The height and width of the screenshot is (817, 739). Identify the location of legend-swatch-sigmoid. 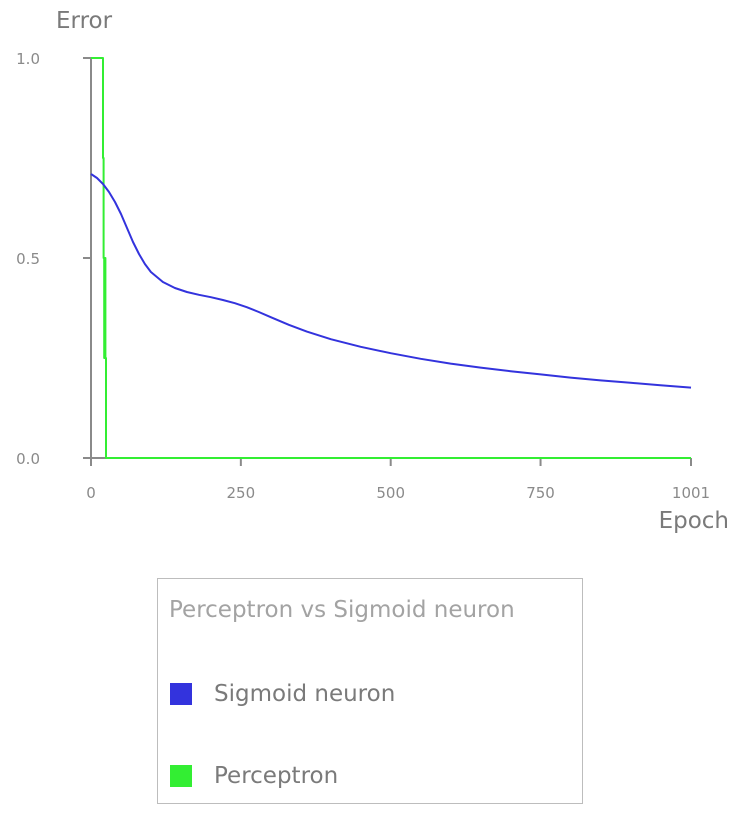
(181, 694).